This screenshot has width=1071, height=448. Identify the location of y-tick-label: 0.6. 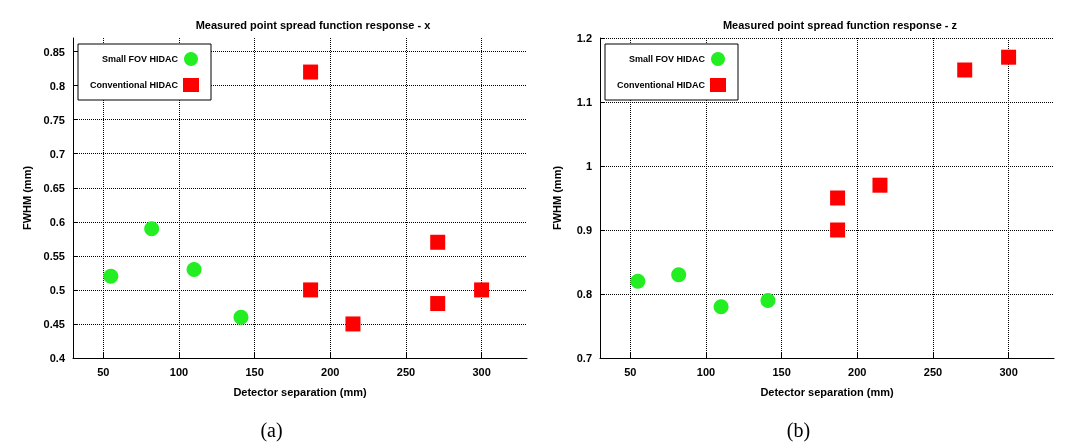
(57, 221).